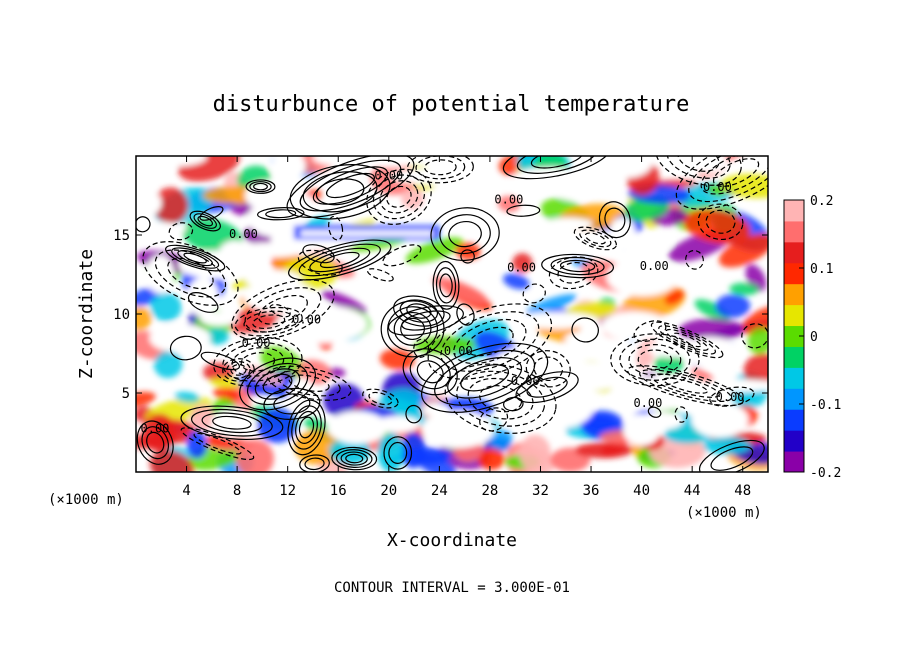 The height and width of the screenshot is (654, 904). I want to click on colorbar: 0.2 0.1 0 -0.1 -0.2, so click(812, 337).